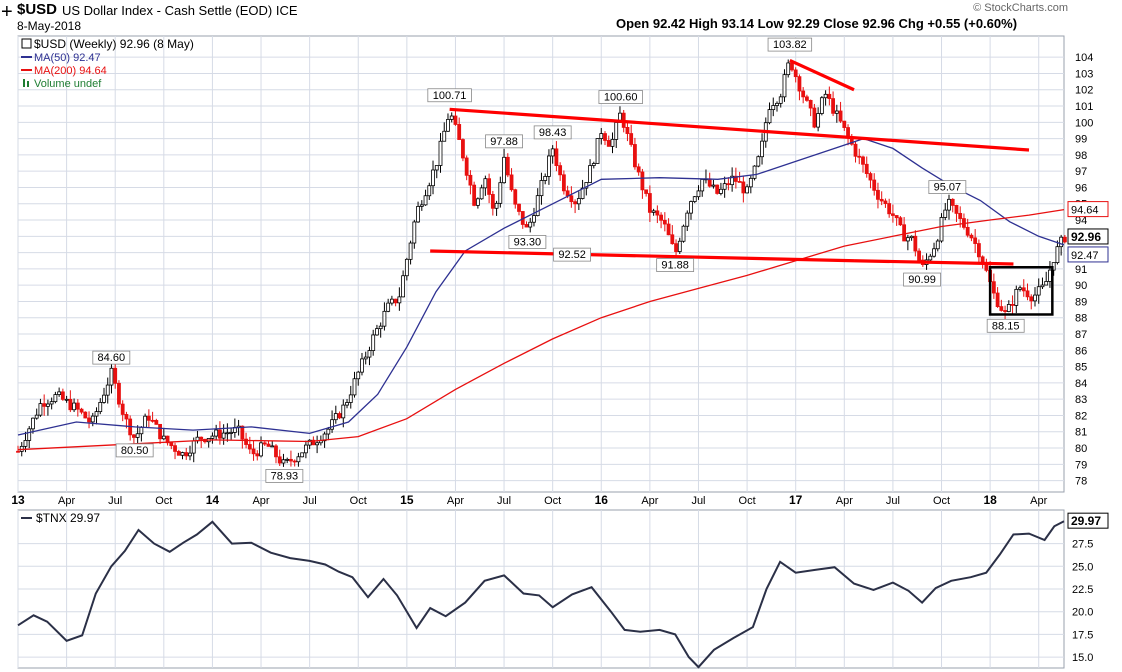 The height and width of the screenshot is (672, 1122). I want to click on symbol-description: US Dollar Index - Cash Settle (EOD) ICE, so click(180, 10).